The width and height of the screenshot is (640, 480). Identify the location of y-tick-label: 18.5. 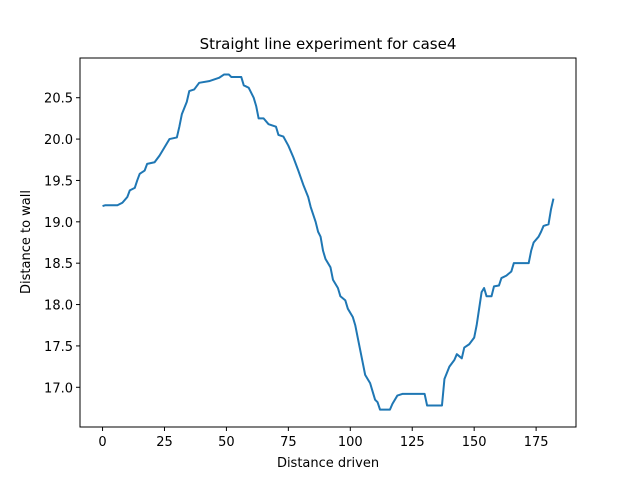
(58, 264).